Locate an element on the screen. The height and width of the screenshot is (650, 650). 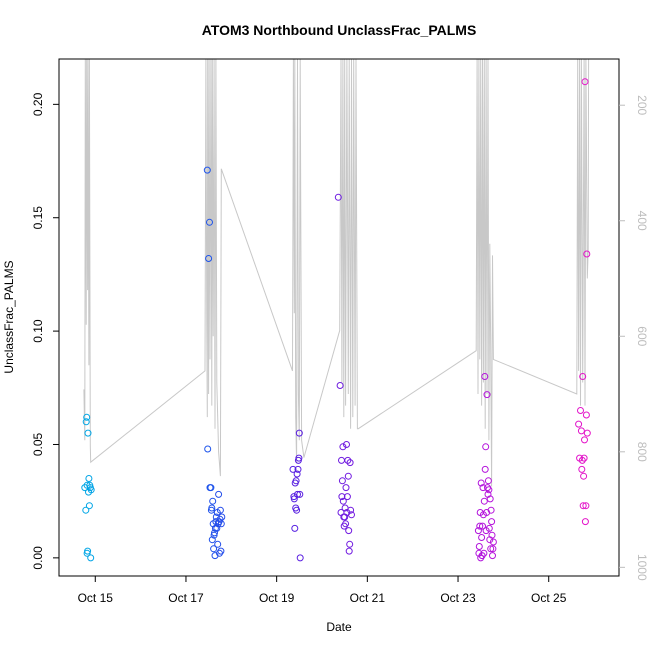
x-tick-label: Oct 21 is located at coordinates (368, 598).